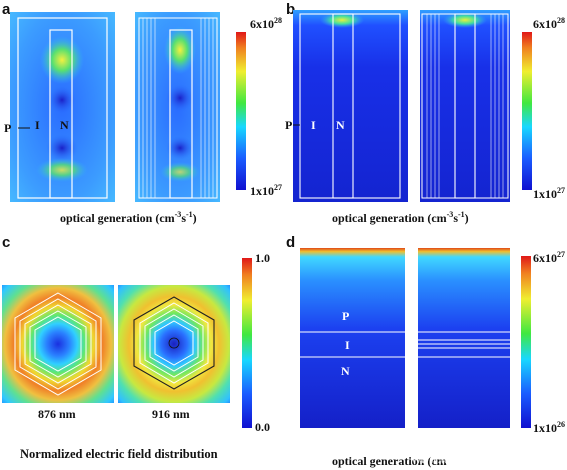 The height and width of the screenshot is (470, 567). Describe the element at coordinates (345, 316) in the screenshot. I see `label-p-d: P` at that location.